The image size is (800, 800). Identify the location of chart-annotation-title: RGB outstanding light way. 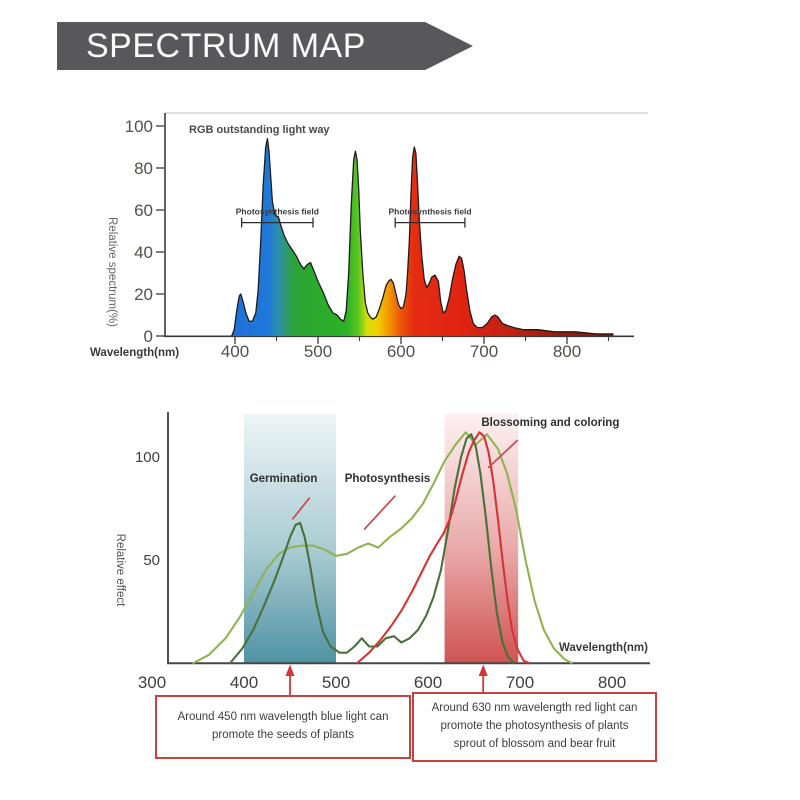
(259, 130).